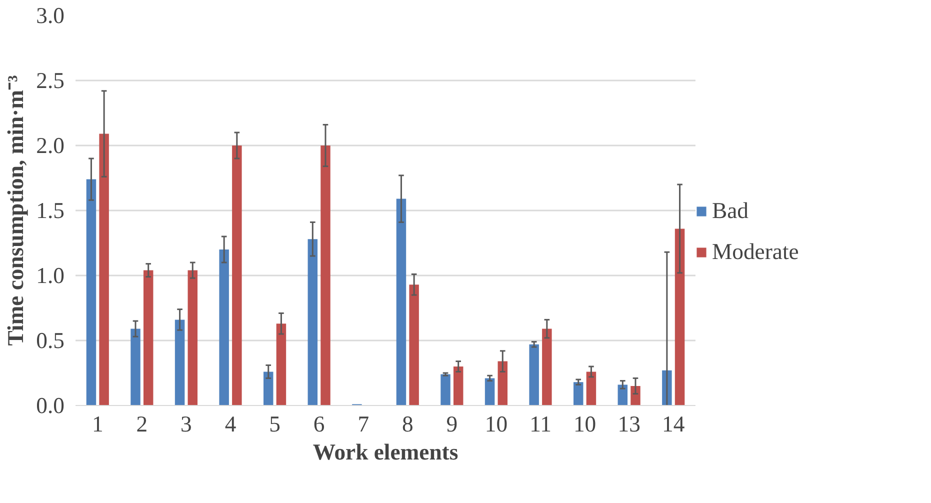 The width and height of the screenshot is (931, 503). What do you see at coordinates (50, 340) in the screenshot?
I see `y-tick-label: 0.5` at bounding box center [50, 340].